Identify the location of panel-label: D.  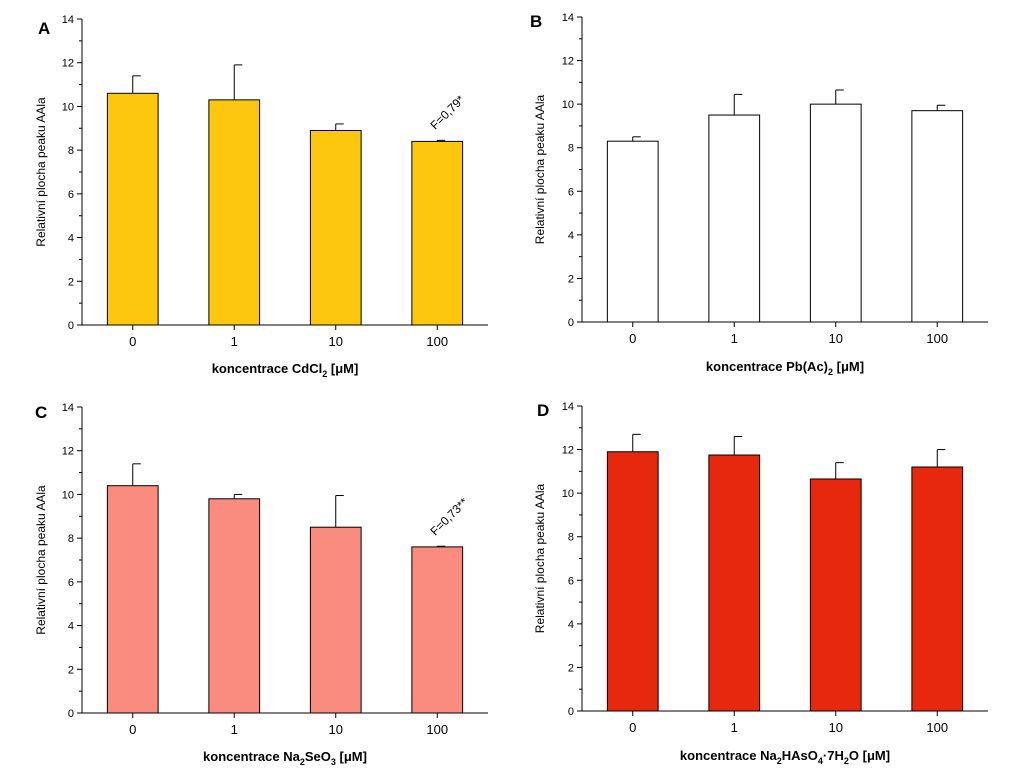
(543, 410).